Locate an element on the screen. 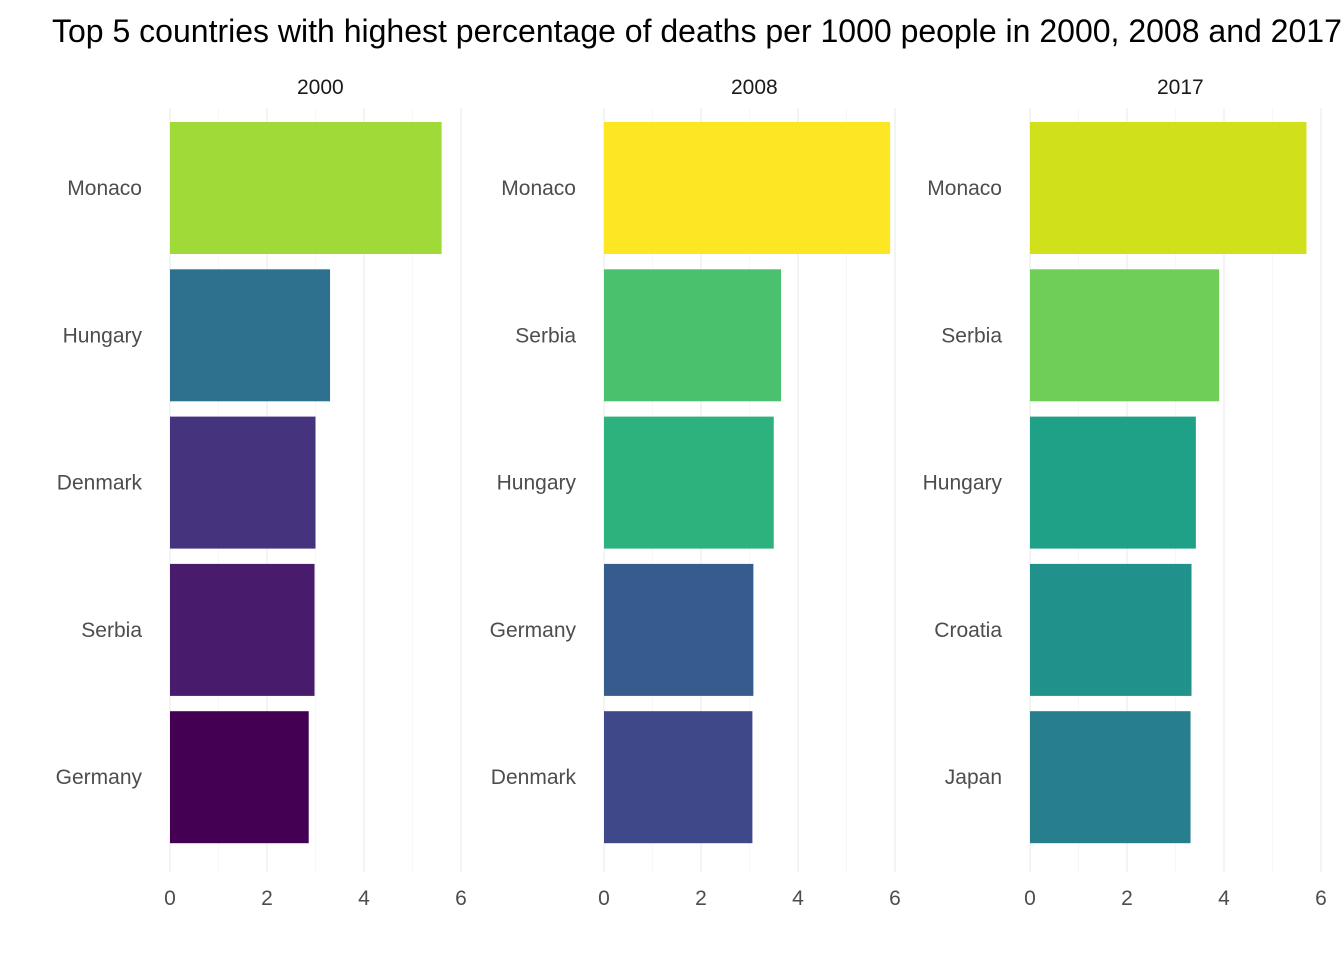 Image resolution: width=1344 pixels, height=965 pixels. category-label: Japan is located at coordinates (973, 777).